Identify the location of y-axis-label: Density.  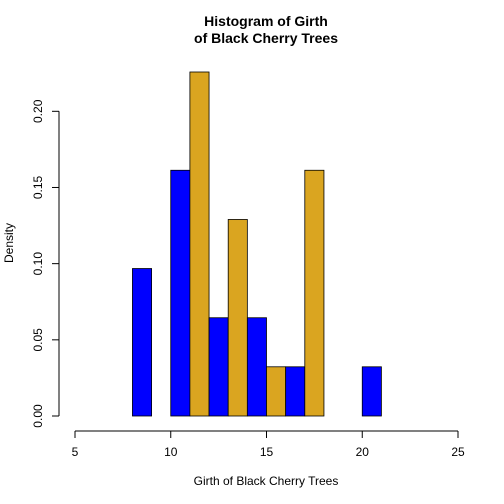
(9, 243).